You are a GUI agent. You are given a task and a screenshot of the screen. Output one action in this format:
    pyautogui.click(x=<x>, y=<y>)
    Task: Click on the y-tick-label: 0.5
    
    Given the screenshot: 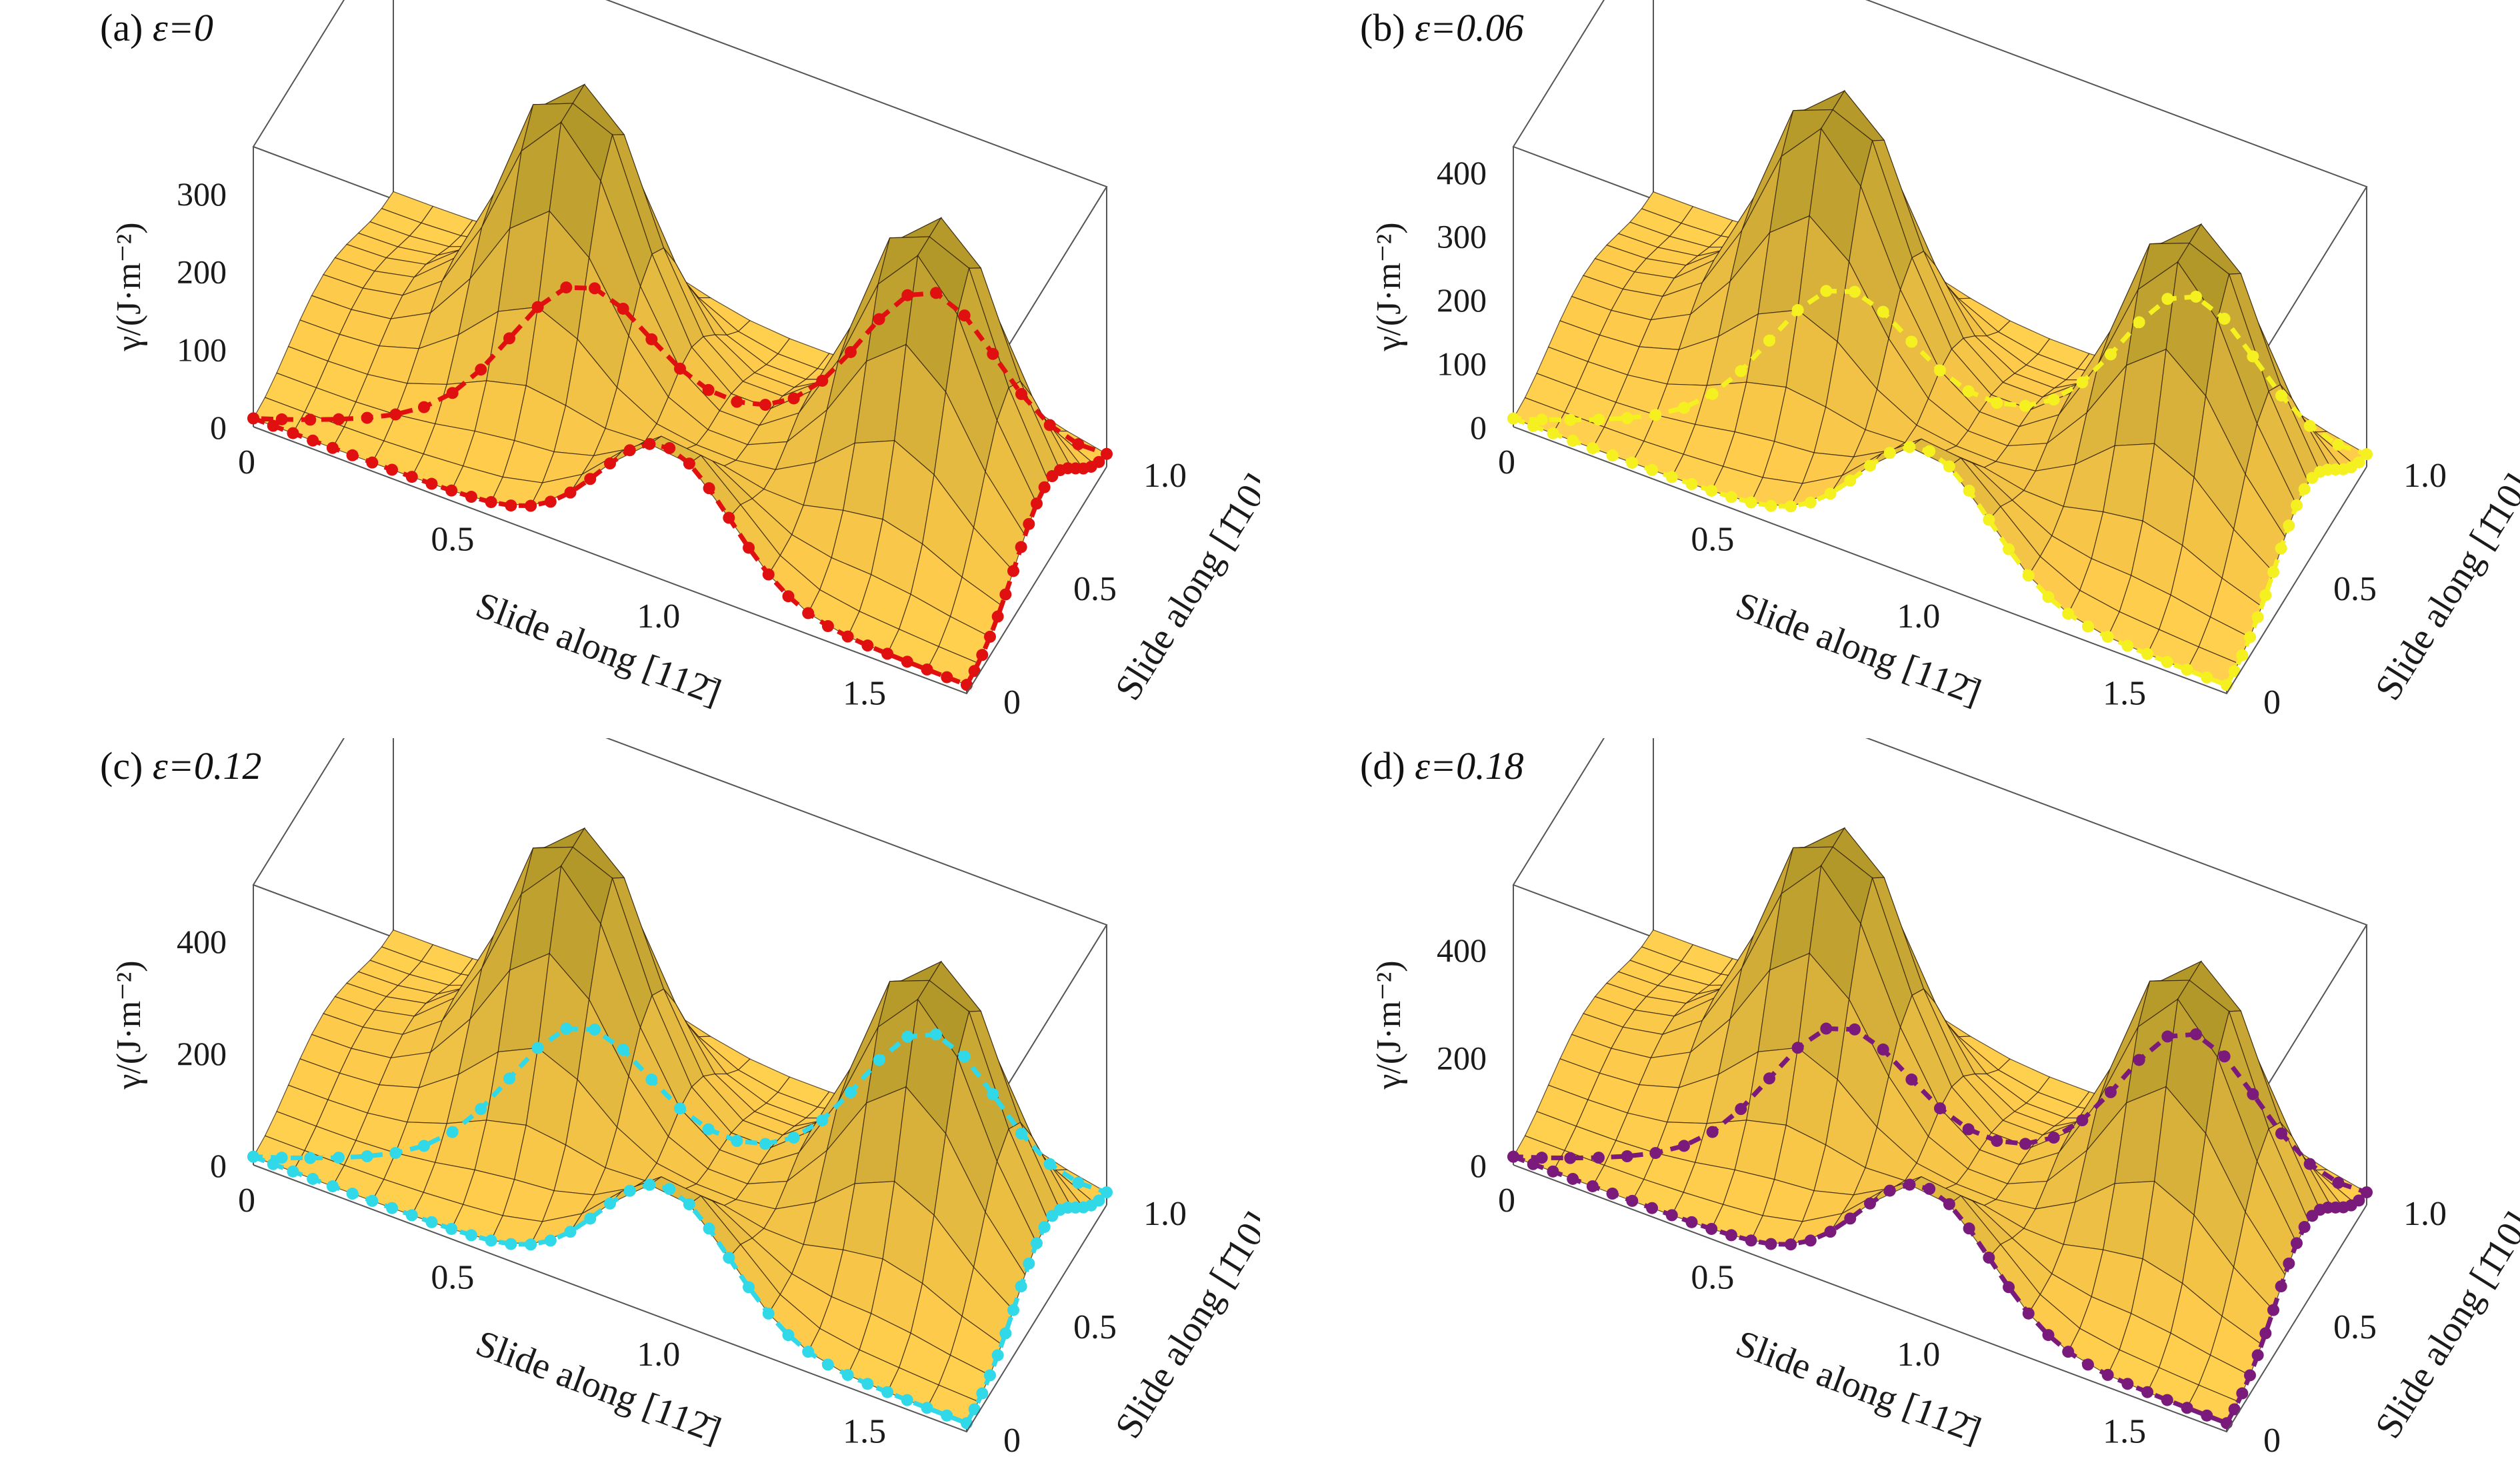 What is the action you would take?
    pyautogui.click(x=2355, y=1327)
    